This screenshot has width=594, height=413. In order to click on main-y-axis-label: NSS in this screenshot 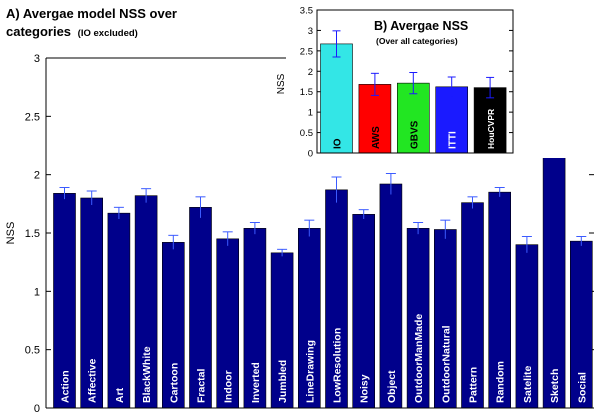, I will do `click(11, 233)`.